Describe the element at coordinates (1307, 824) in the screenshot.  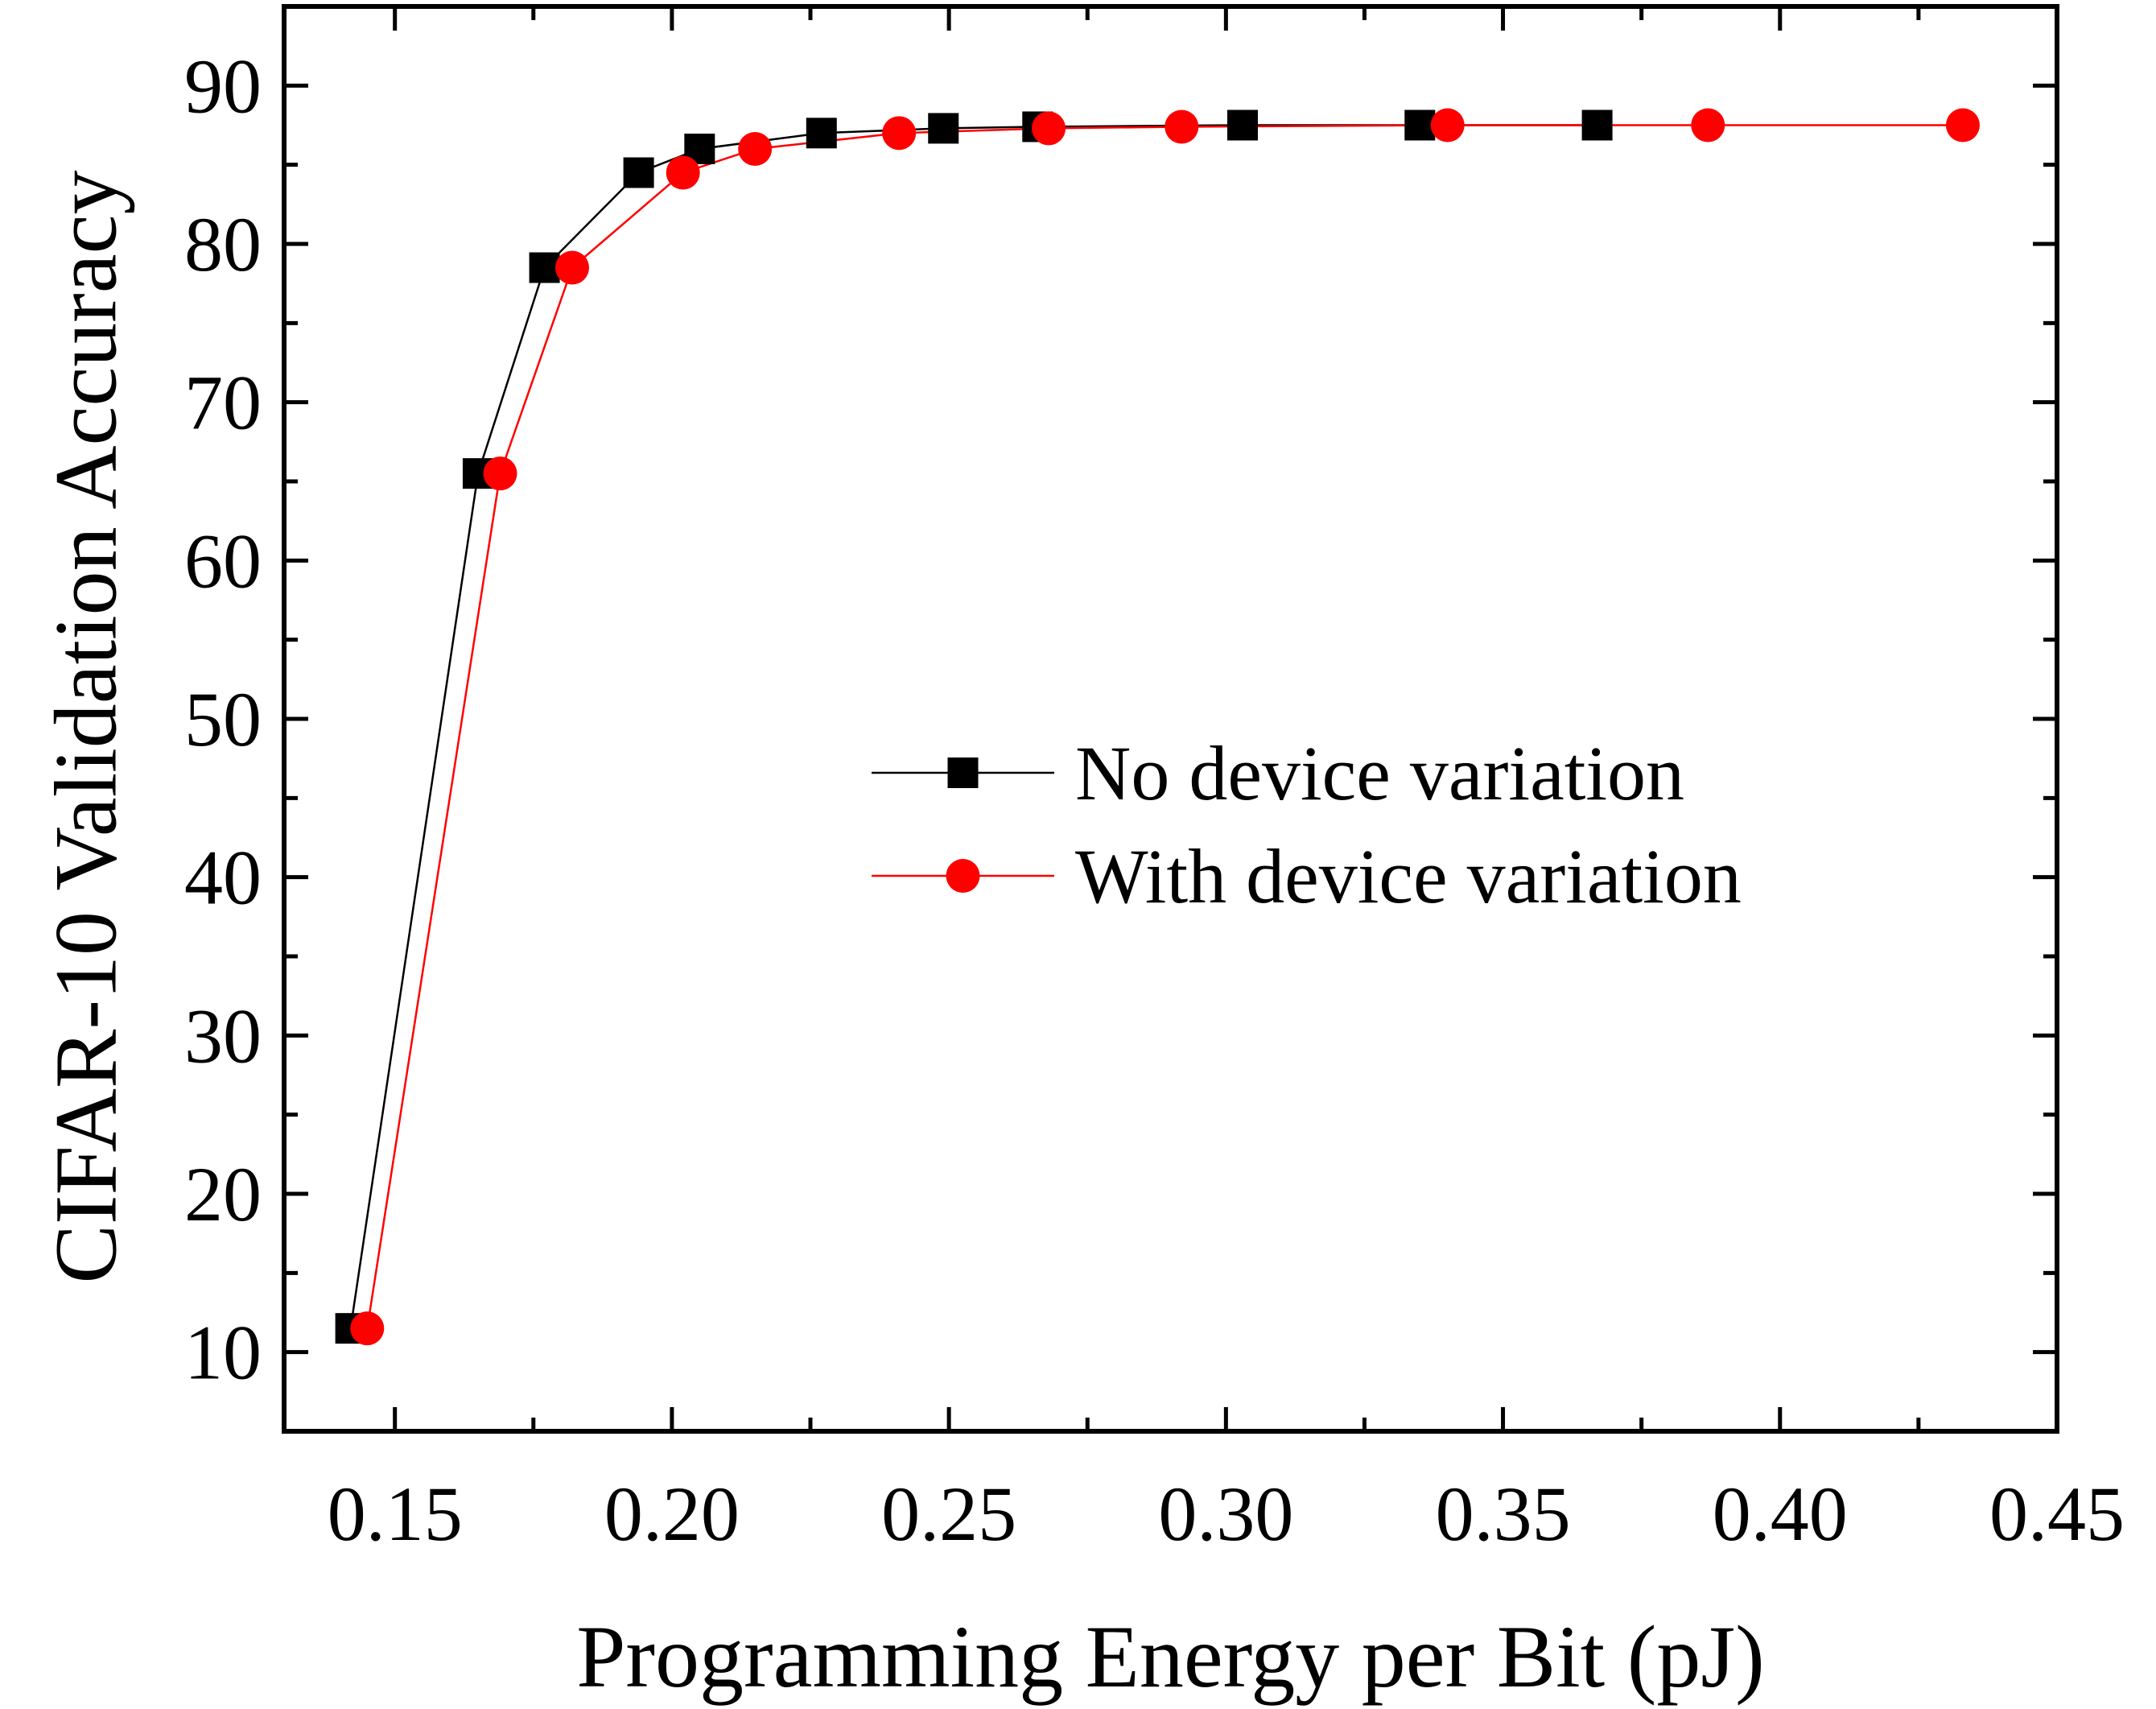
I see `legend: No device variation With device variation` at that location.